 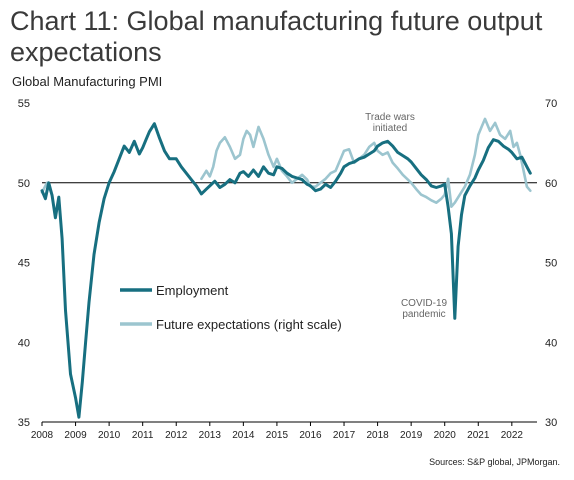 What do you see at coordinates (24, 423) in the screenshot?
I see `left-tick-label: 35` at bounding box center [24, 423].